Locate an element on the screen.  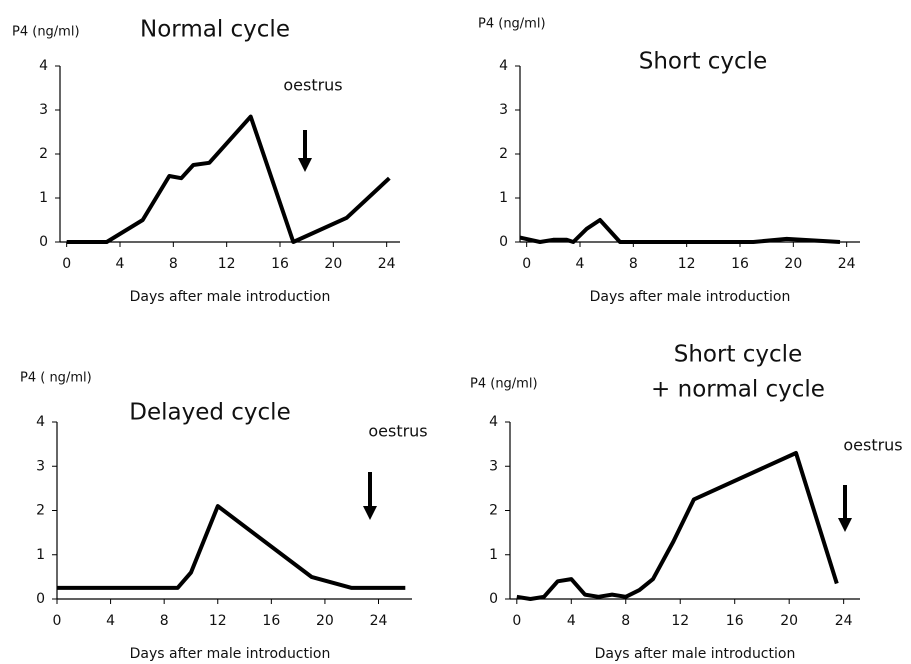
chart-title: Normal cycle is located at coordinates (215, 30).